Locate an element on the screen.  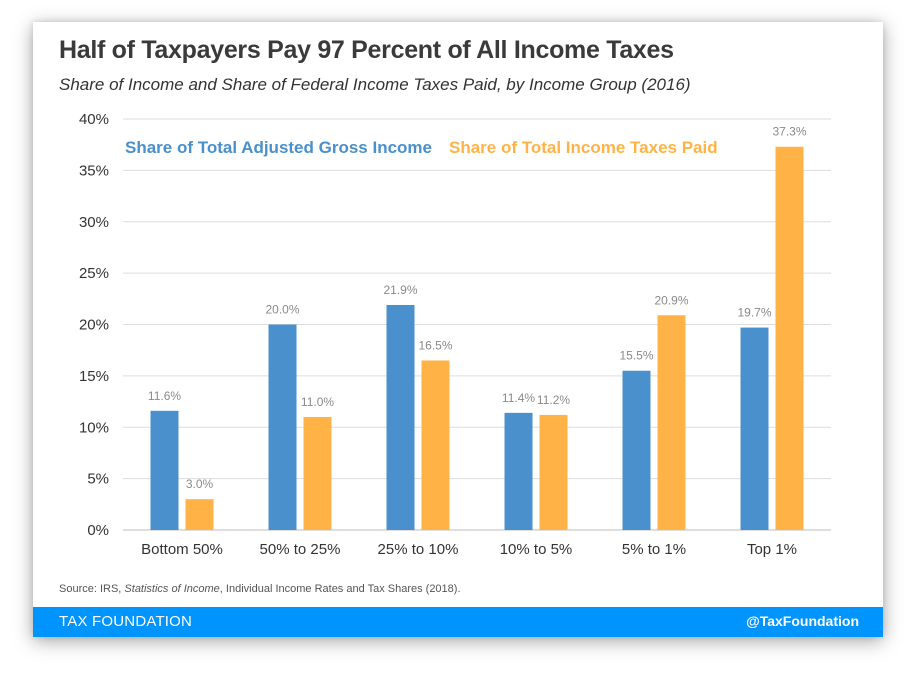
legend-taxes: Share of Total Income Taxes Paid is located at coordinates (583, 147).